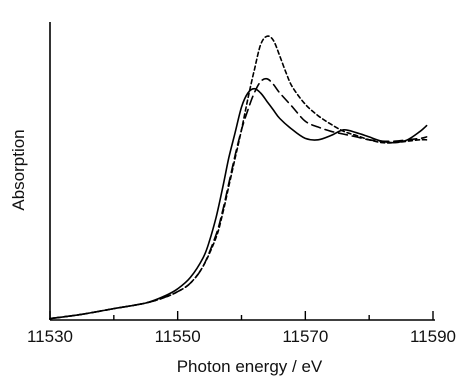  What do you see at coordinates (305, 336) in the screenshot?
I see `x-tick-label: 11570` at bounding box center [305, 336].